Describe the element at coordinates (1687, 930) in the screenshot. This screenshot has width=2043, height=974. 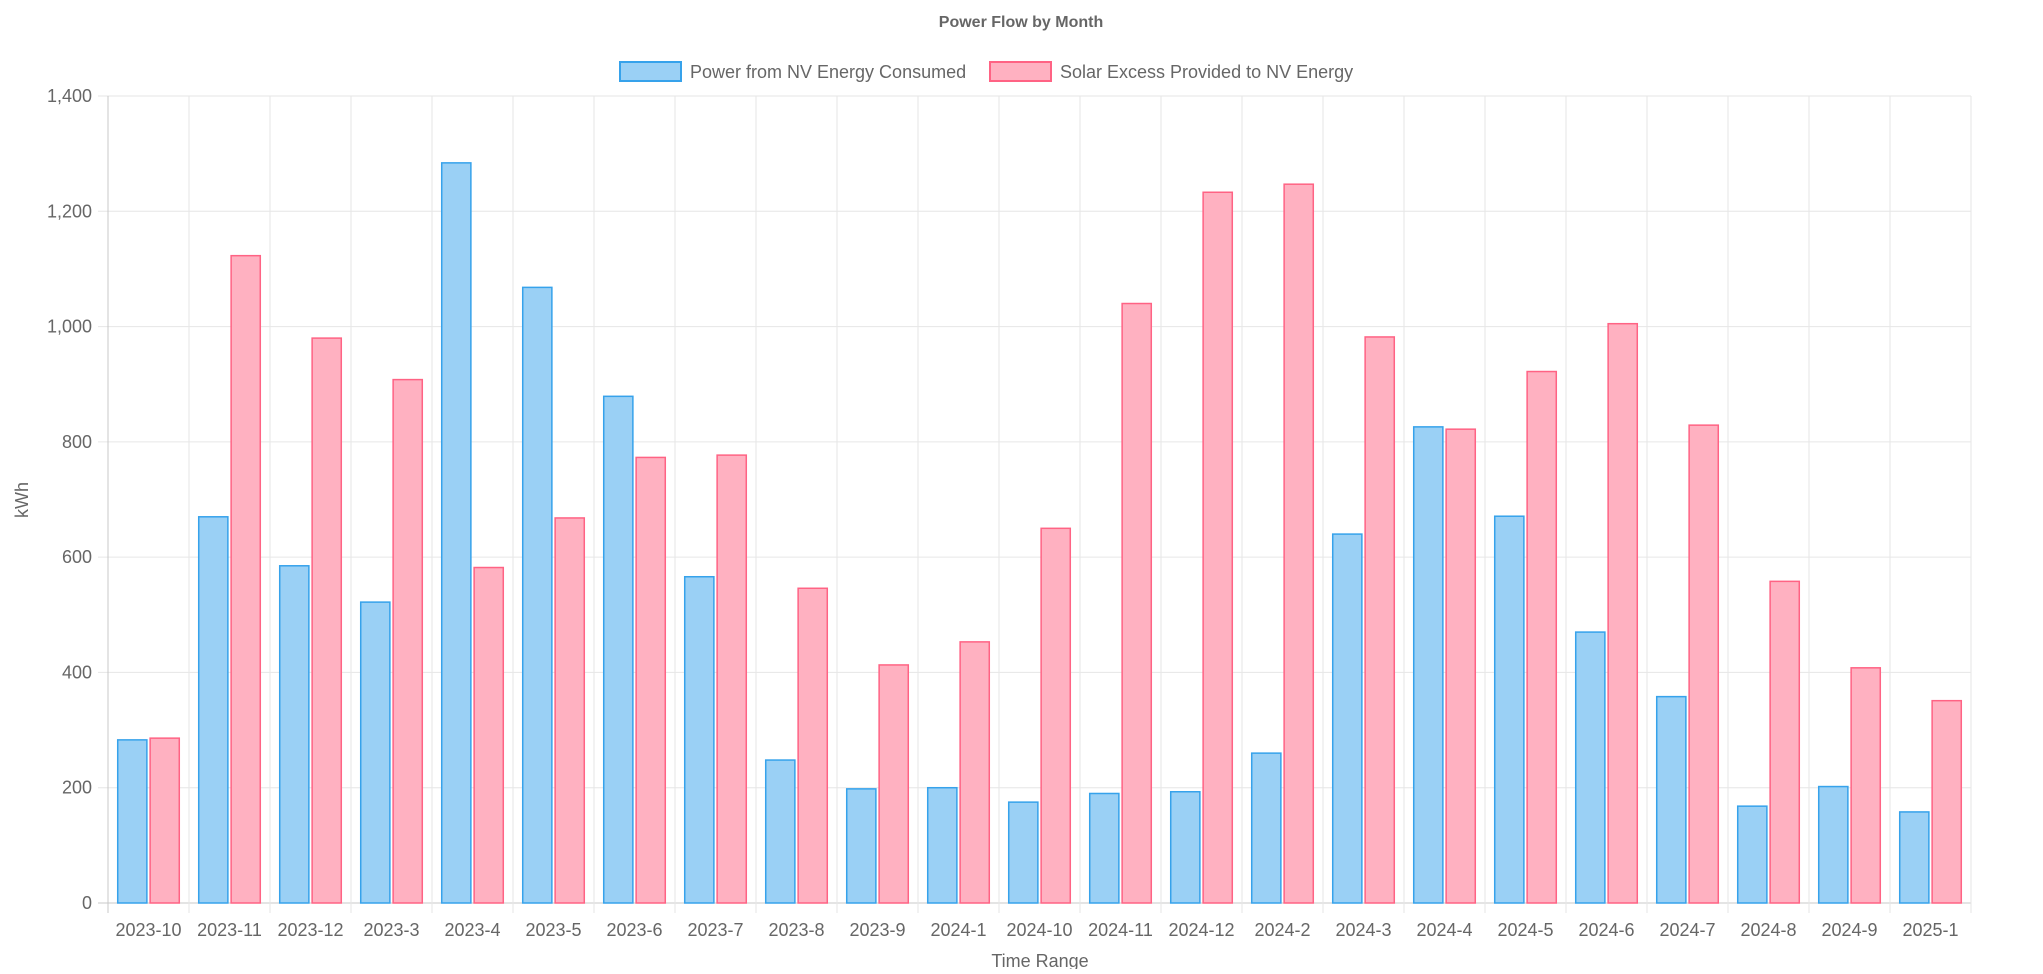
I see `x-tick-label: 2024-7` at that location.